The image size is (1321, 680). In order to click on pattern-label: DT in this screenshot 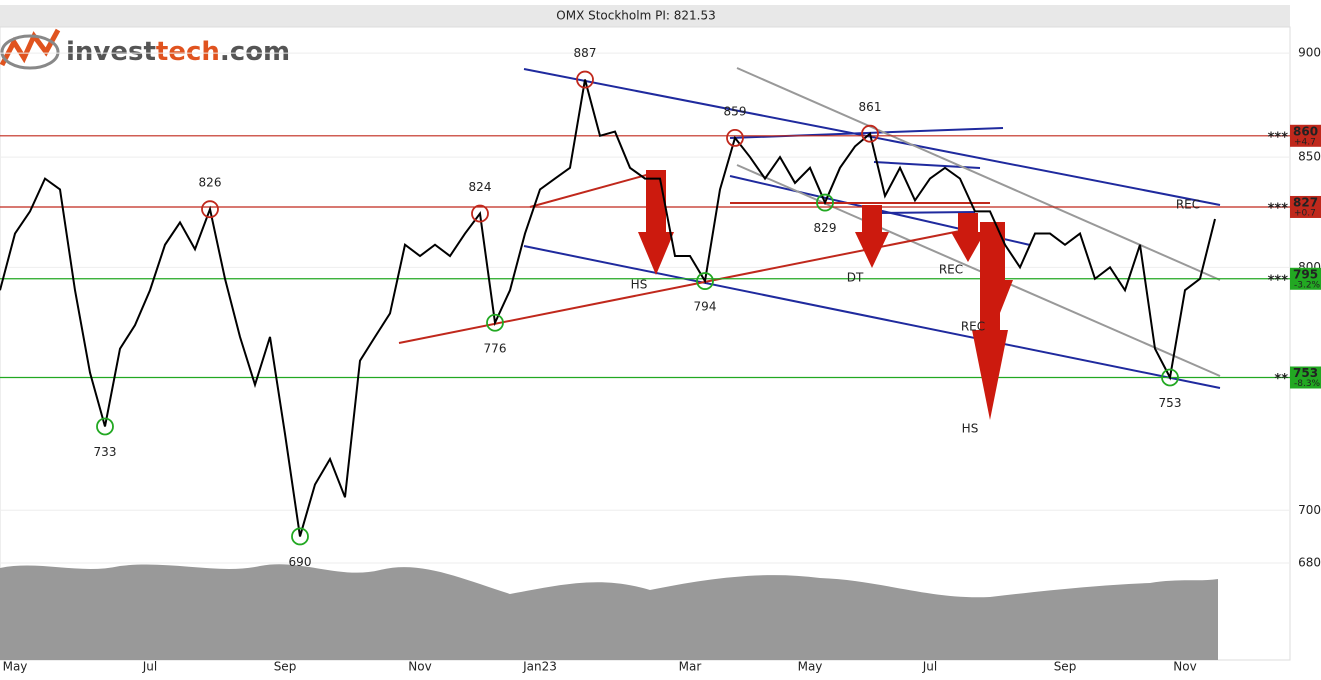, I will do `click(855, 278)`.